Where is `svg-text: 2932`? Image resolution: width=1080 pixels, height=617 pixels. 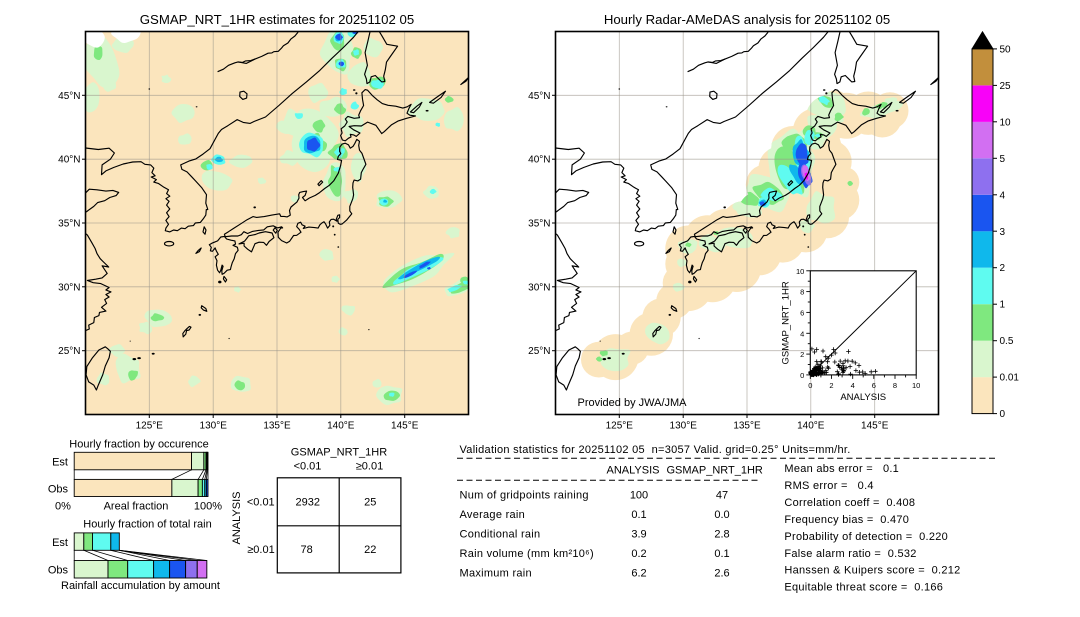 svg-text: 2932 is located at coordinates (308, 503).